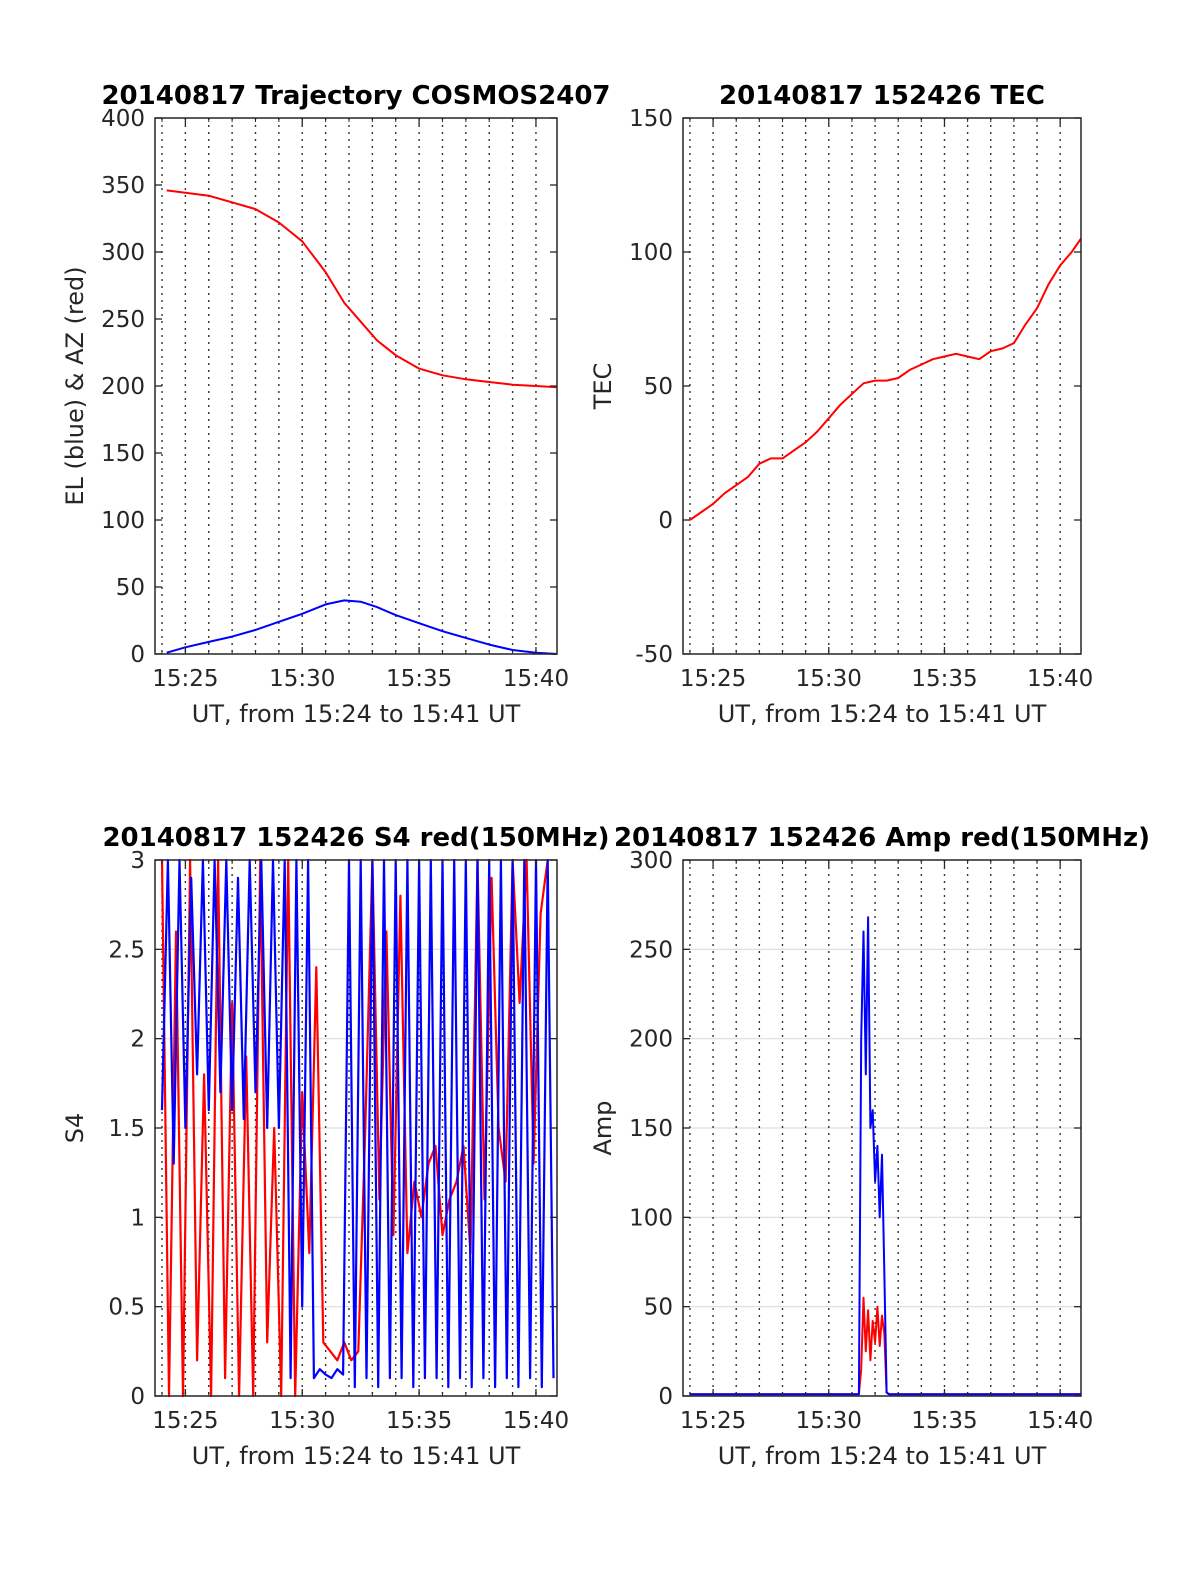 The image size is (1200, 1575). I want to click on series-az-line, so click(362, 289).